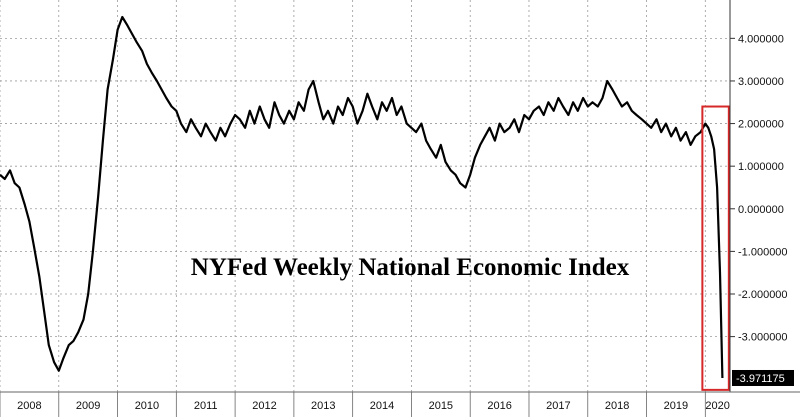 This screenshot has height=417, width=800. What do you see at coordinates (410, 267) in the screenshot?
I see `chart-title: NYFed Weekly National Economic Index` at bounding box center [410, 267].